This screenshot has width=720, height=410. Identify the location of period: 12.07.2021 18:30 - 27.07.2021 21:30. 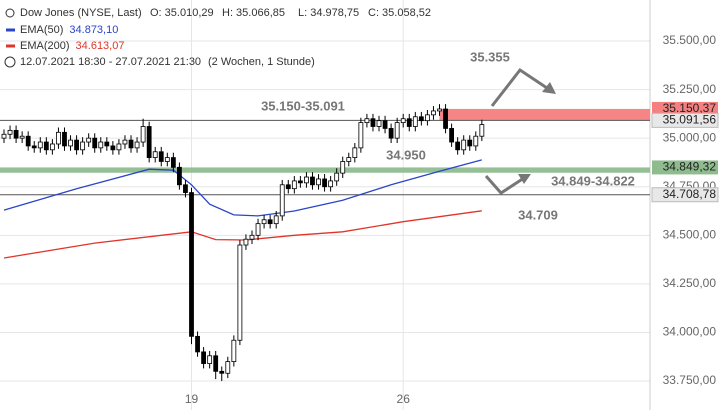
(110, 62).